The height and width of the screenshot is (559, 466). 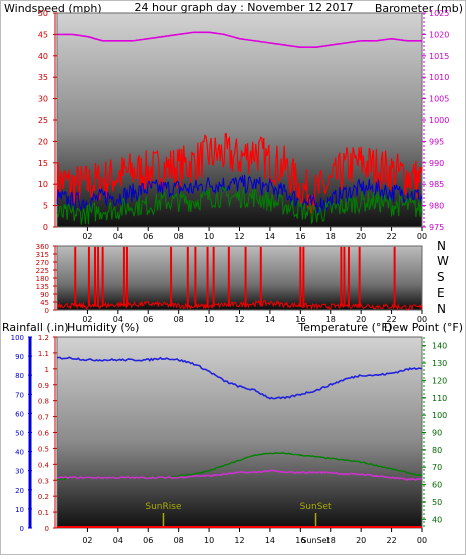 What do you see at coordinates (439, 363) in the screenshot?
I see `temp-tick-label: 130` at bounding box center [439, 363].